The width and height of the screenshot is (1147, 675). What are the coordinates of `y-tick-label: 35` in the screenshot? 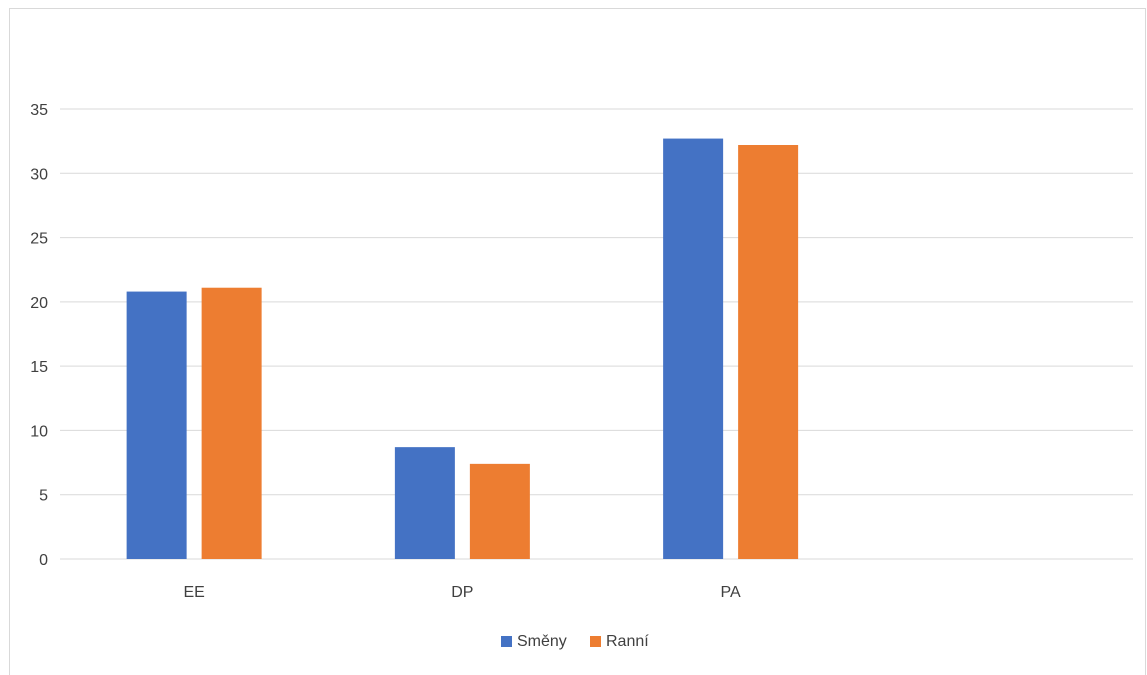 It's located at (39, 110).